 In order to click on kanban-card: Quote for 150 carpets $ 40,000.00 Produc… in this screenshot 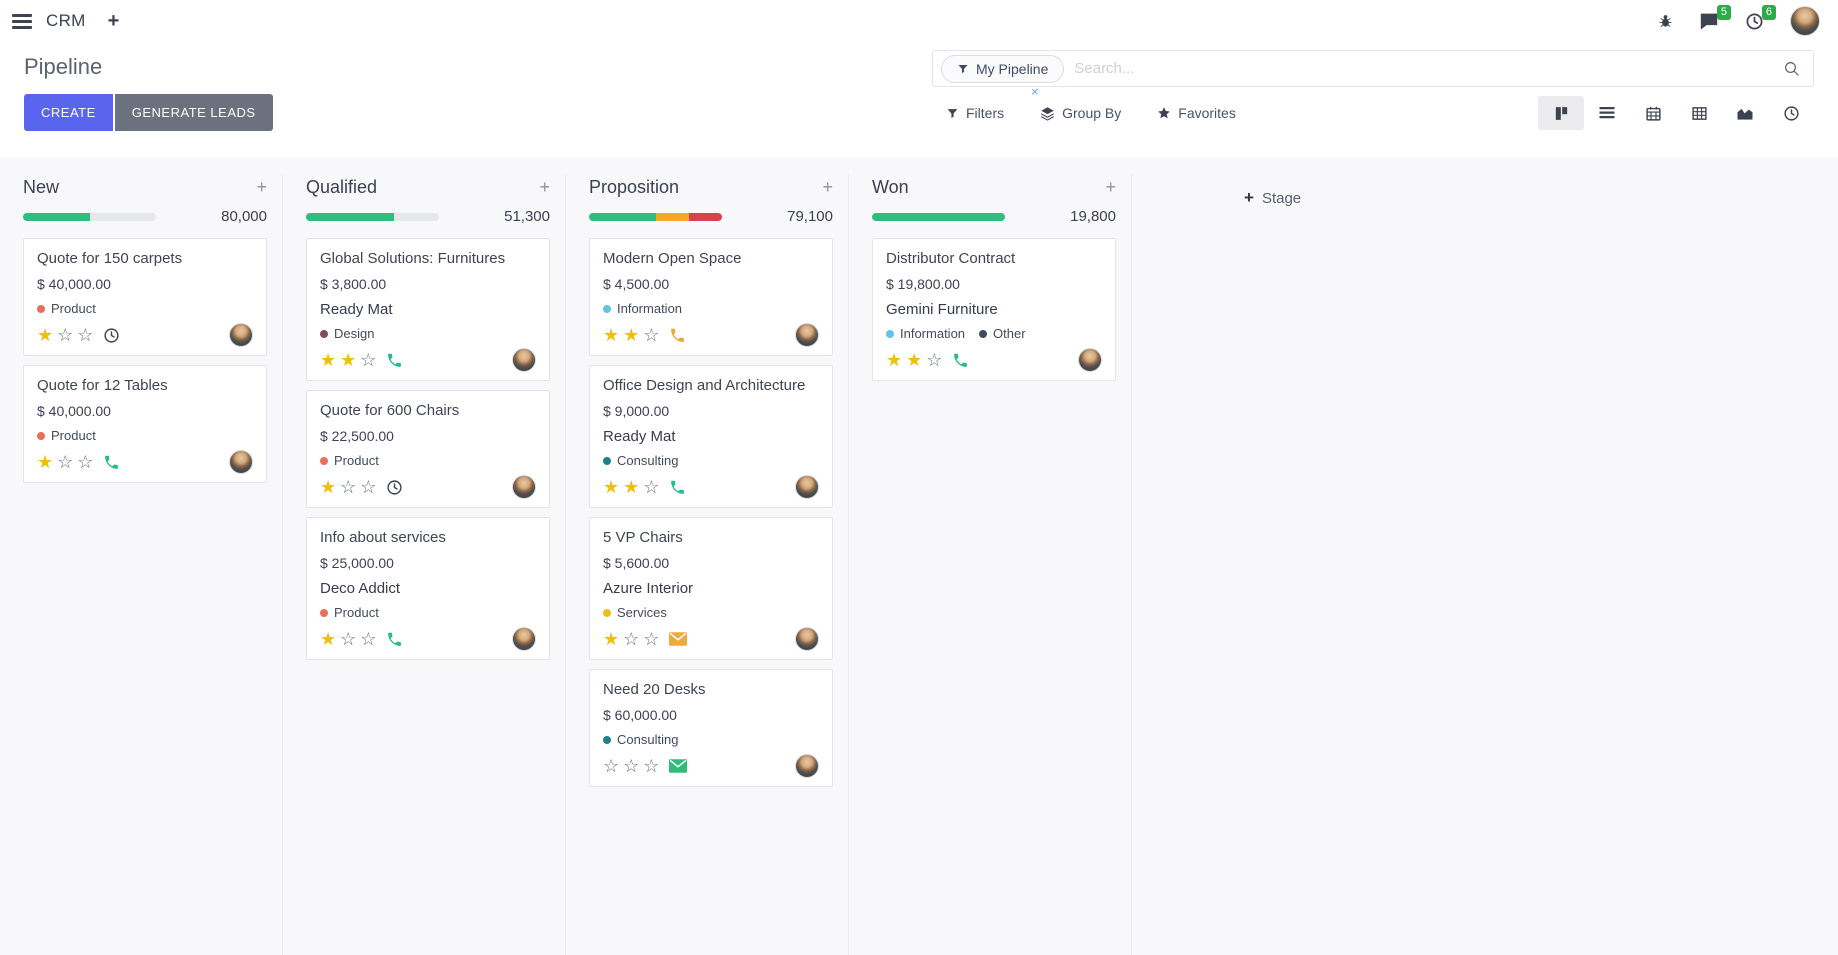, I will do `click(145, 297)`.